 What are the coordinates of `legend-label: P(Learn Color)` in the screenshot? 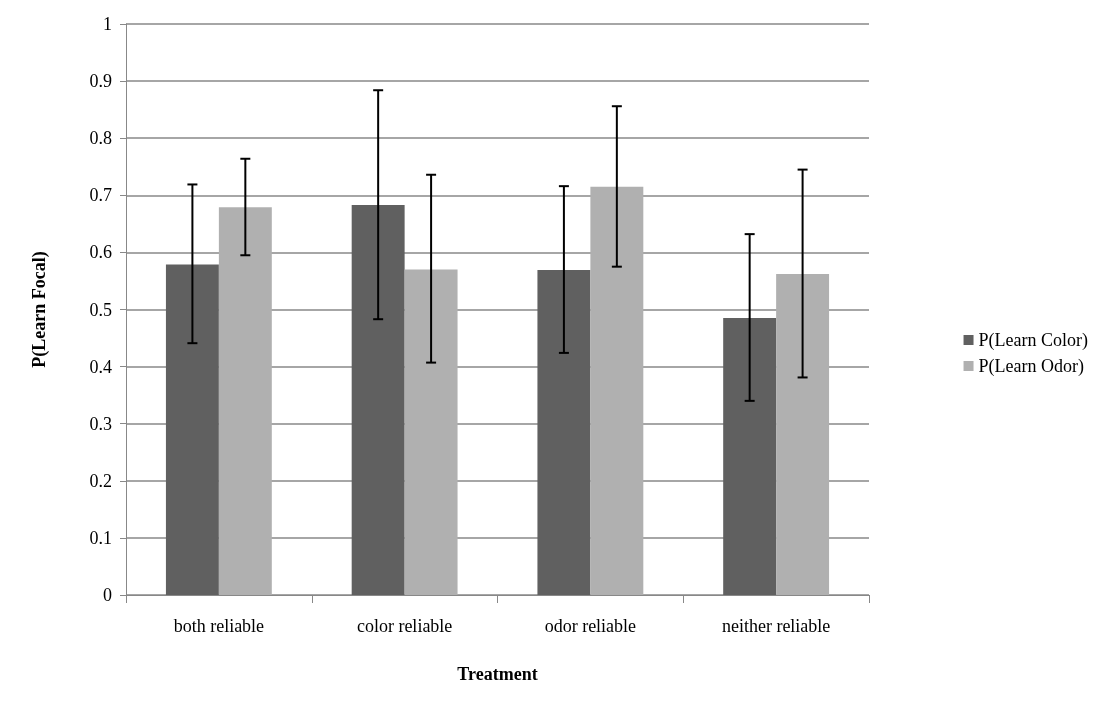 It's located at (1033, 340).